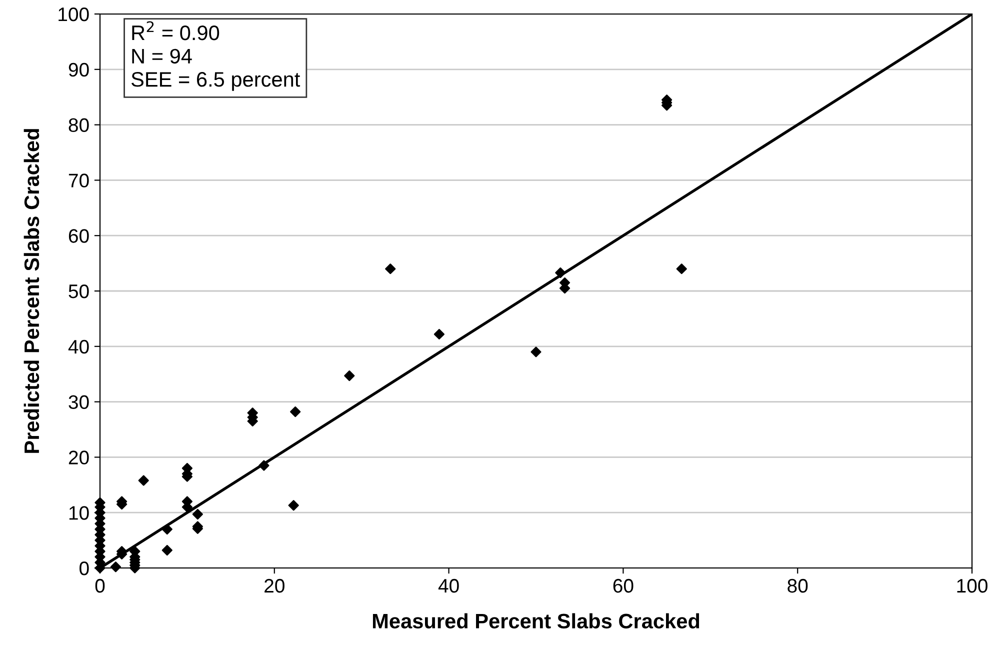 This screenshot has height=659, width=997. What do you see at coordinates (78, 347) in the screenshot?
I see `y-tick-label: 40` at bounding box center [78, 347].